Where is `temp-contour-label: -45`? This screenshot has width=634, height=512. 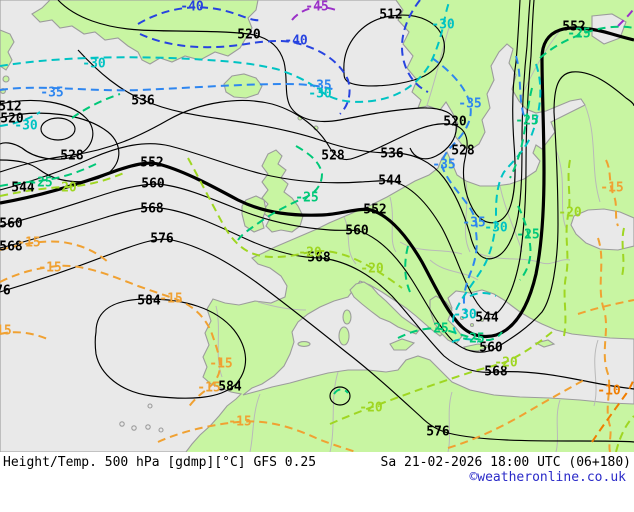 temp-contour-label: -45 is located at coordinates (316, 7).